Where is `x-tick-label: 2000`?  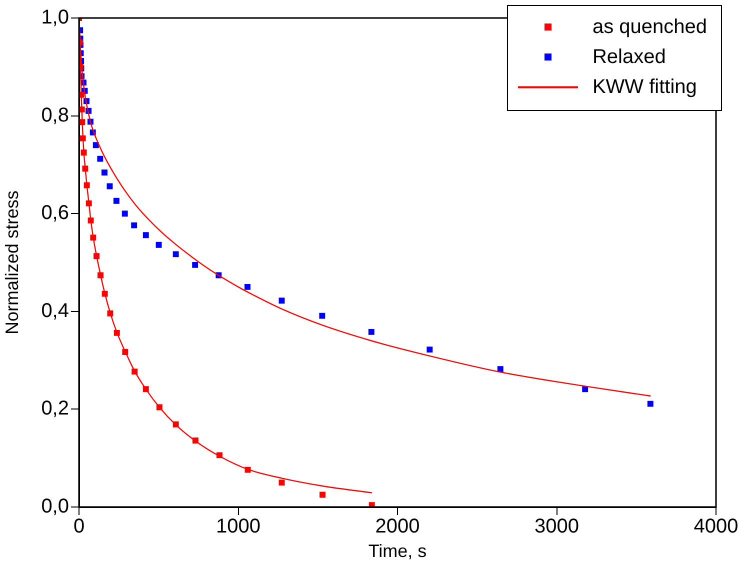 x-tick-label: 2000 is located at coordinates (397, 527).